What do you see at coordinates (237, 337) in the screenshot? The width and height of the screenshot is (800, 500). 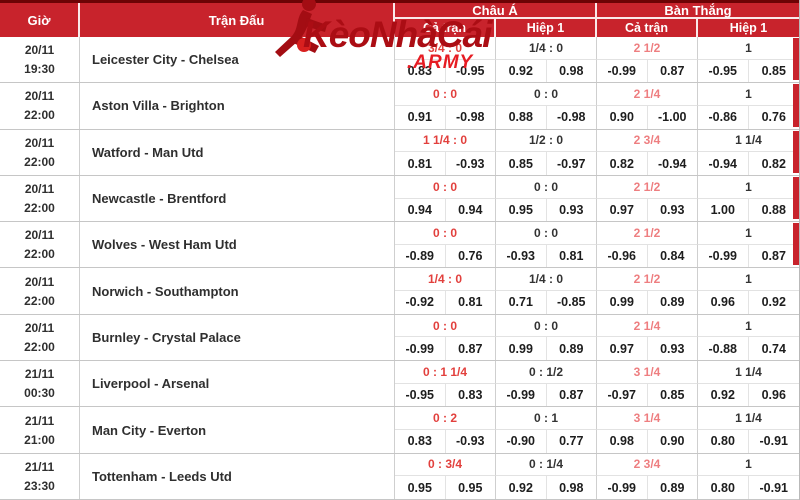 I see `match-name: Burnley - Crystal Palace` at bounding box center [237, 337].